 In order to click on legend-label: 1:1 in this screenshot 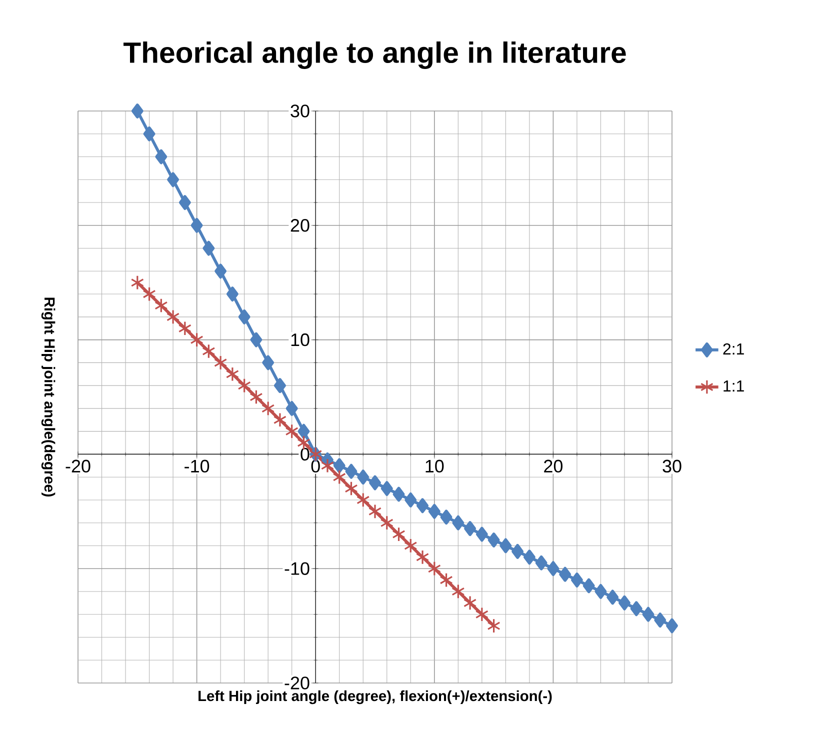, I will do `click(734, 386)`.